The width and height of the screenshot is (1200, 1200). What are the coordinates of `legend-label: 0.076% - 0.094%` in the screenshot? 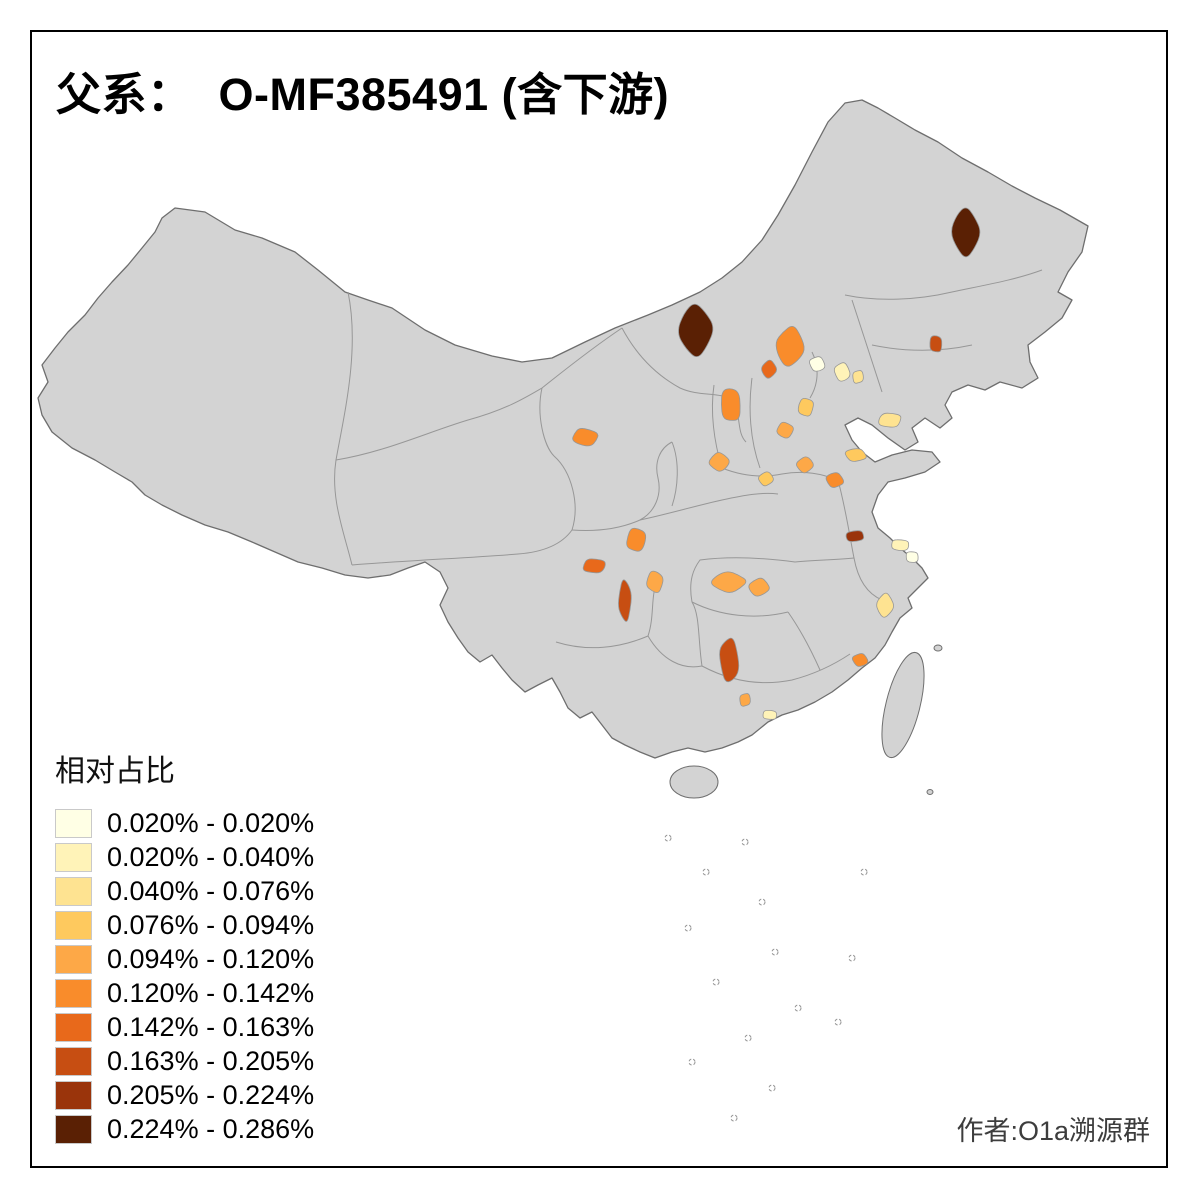 It's located at (211, 924).